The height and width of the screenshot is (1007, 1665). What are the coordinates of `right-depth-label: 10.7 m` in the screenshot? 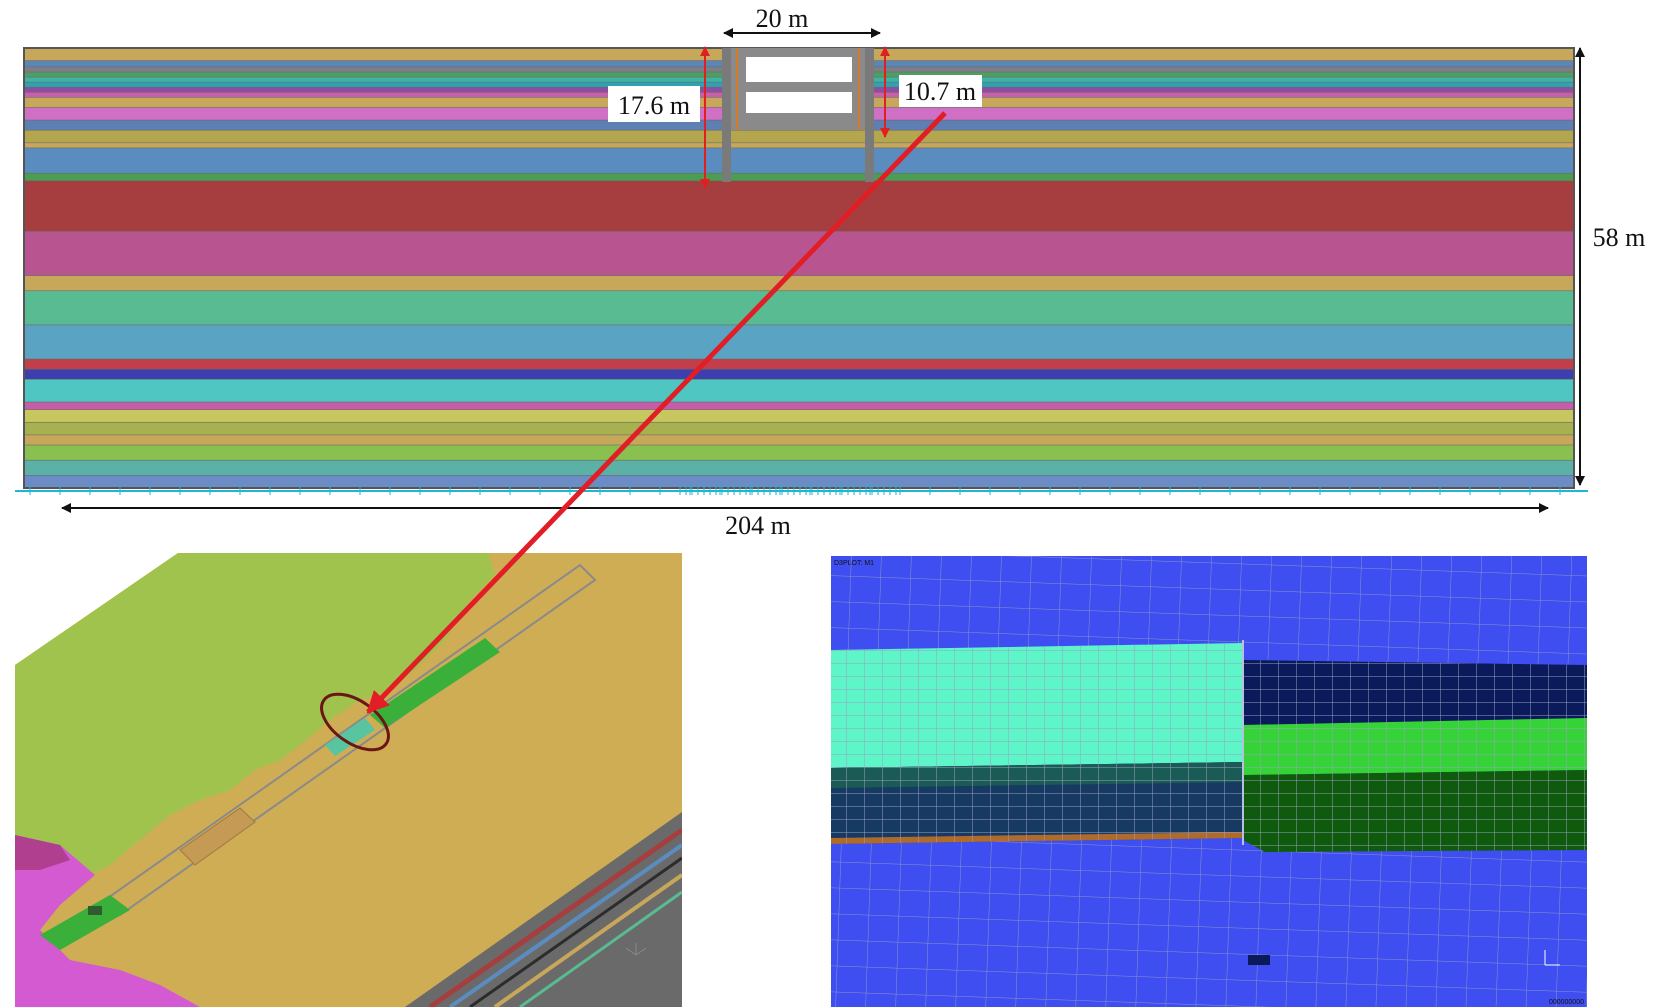 It's located at (940, 91).